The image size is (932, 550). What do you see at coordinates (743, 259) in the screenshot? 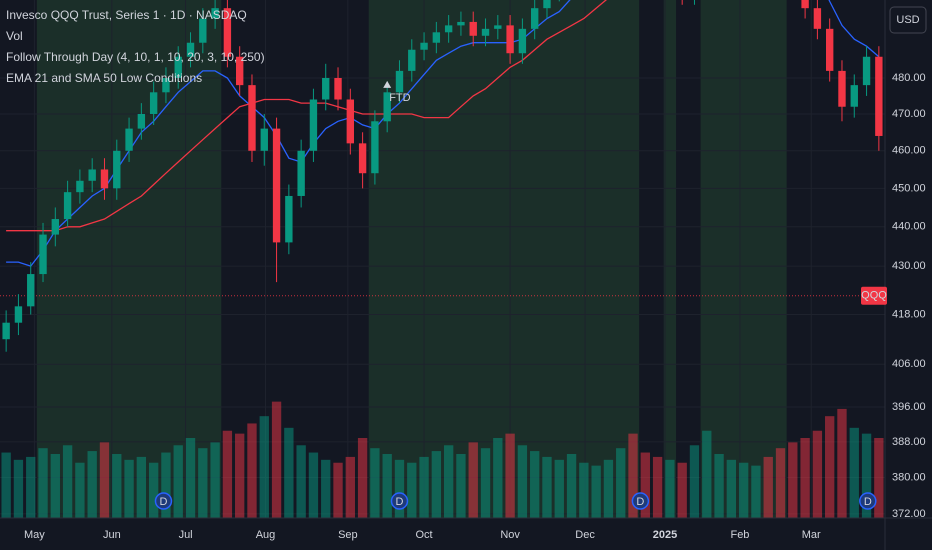
I see `condition-band` at bounding box center [743, 259].